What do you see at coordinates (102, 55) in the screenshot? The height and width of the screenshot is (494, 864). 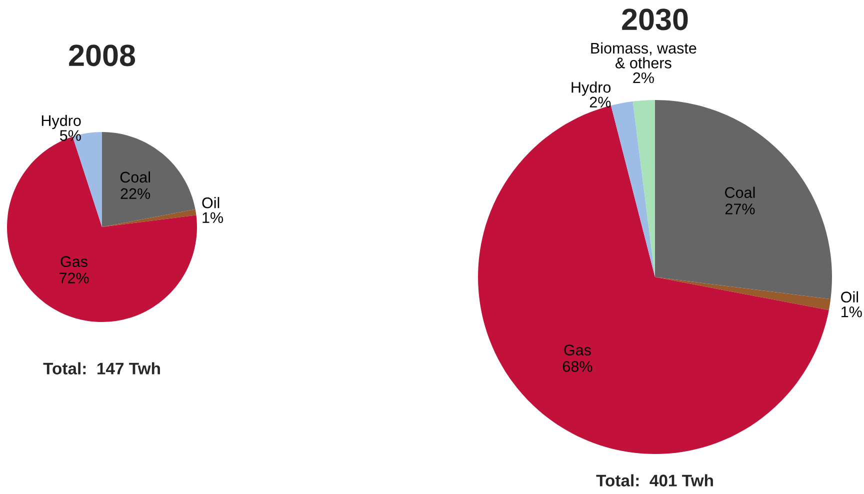 I see `chart-title: 2008` at bounding box center [102, 55].